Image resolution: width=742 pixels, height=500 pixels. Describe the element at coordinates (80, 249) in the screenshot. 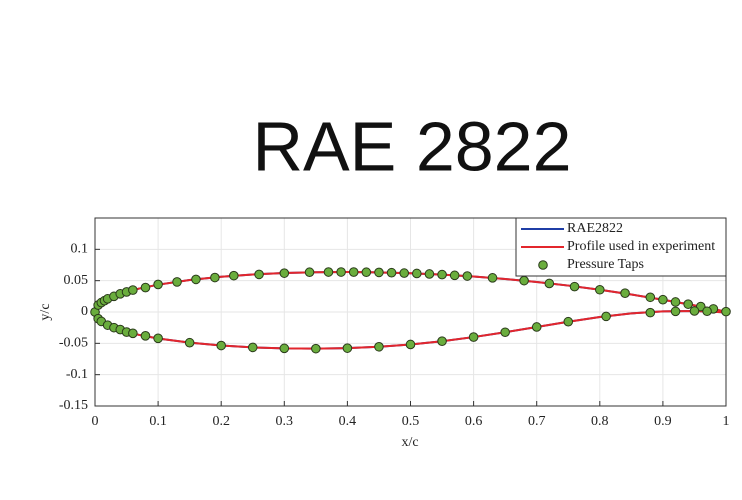

I see `y-tick-label: 0.1` at that location.